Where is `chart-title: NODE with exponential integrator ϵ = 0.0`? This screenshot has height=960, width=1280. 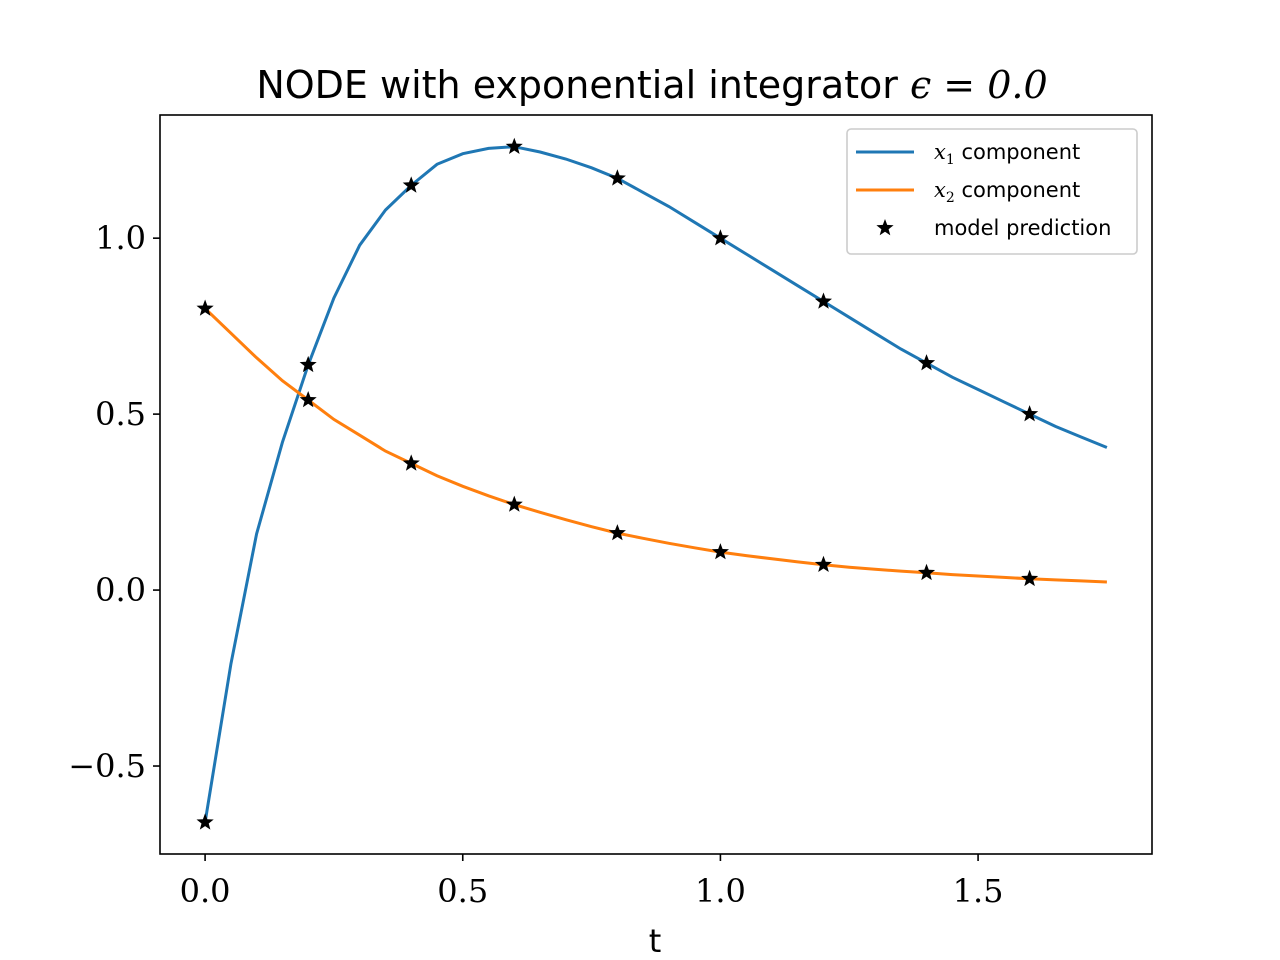
chart-title: NODE with exponential integrator ϵ = 0.0 is located at coordinates (651, 85).